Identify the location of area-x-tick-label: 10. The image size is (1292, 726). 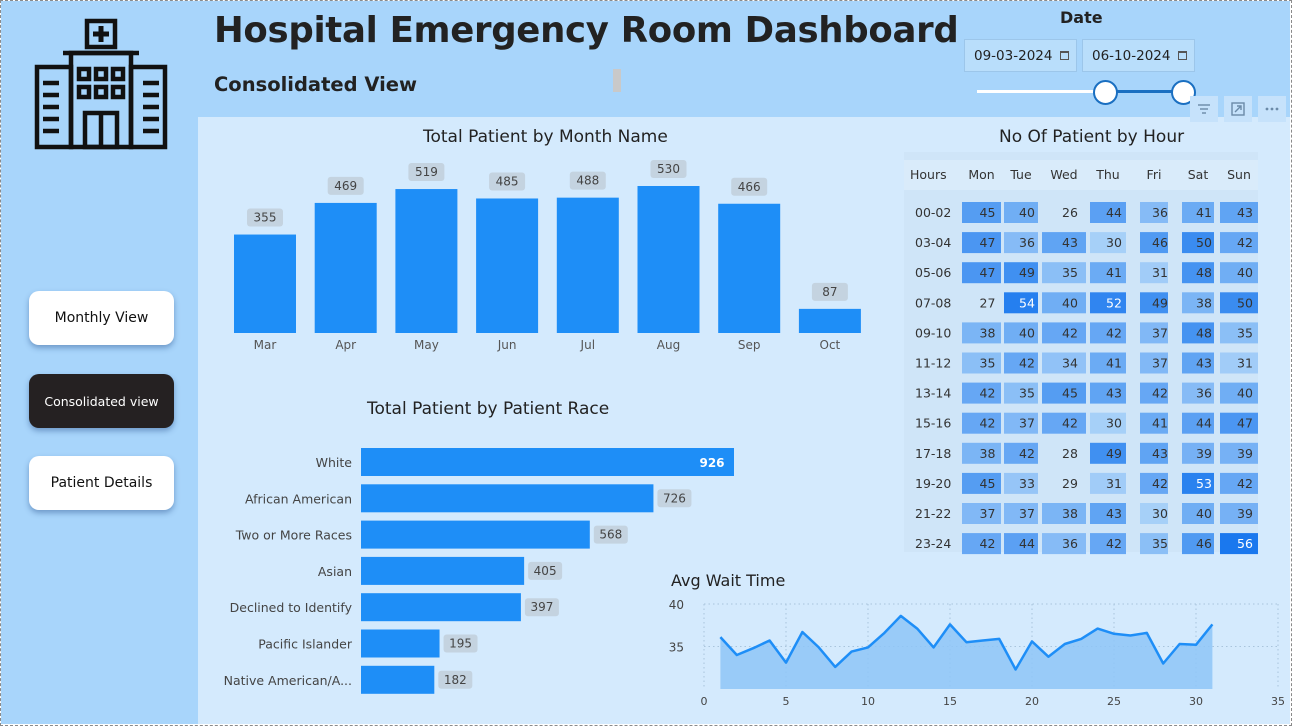
(868, 701).